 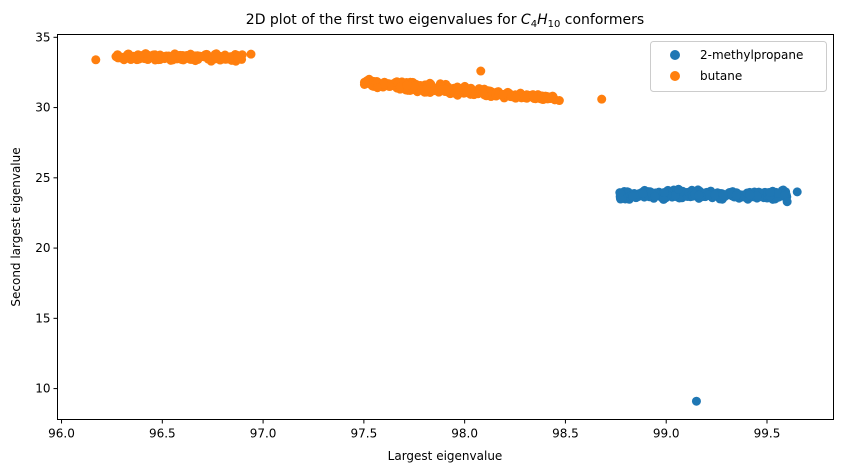 I want to click on x-axis: 96.0 96.5 97.0 97.5 98.0 98.5 99.0 99.5, so click(x=414, y=430).